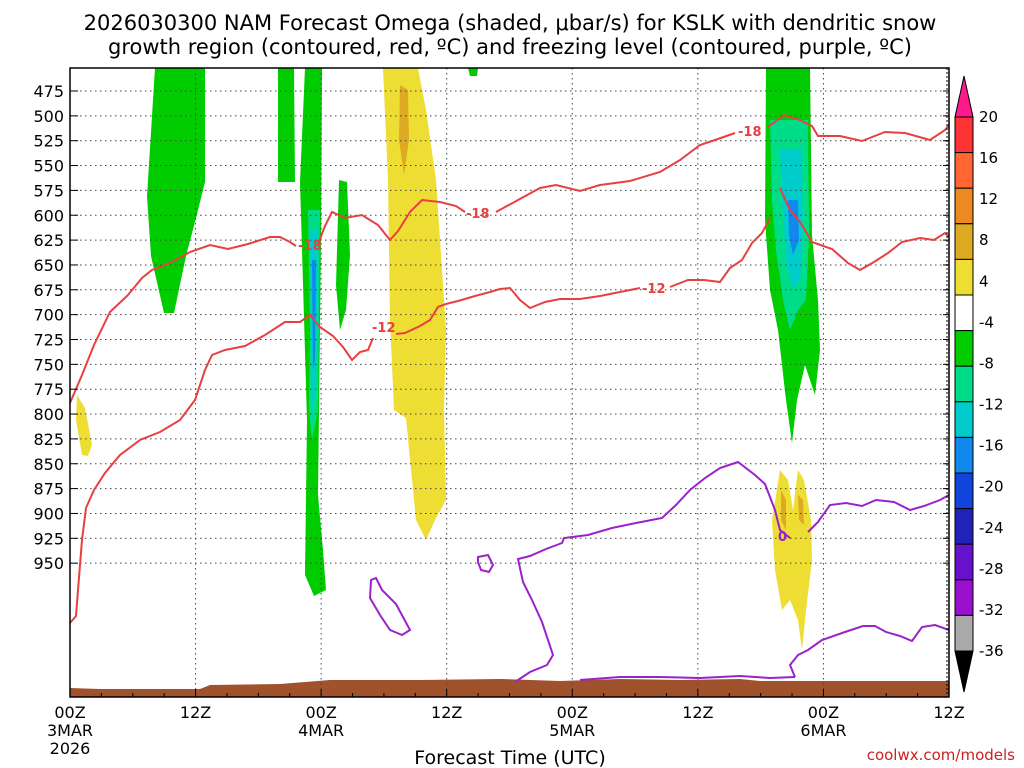 The image size is (1024, 768). What do you see at coordinates (48, 489) in the screenshot?
I see `y-tick-label: 875` at bounding box center [48, 489].